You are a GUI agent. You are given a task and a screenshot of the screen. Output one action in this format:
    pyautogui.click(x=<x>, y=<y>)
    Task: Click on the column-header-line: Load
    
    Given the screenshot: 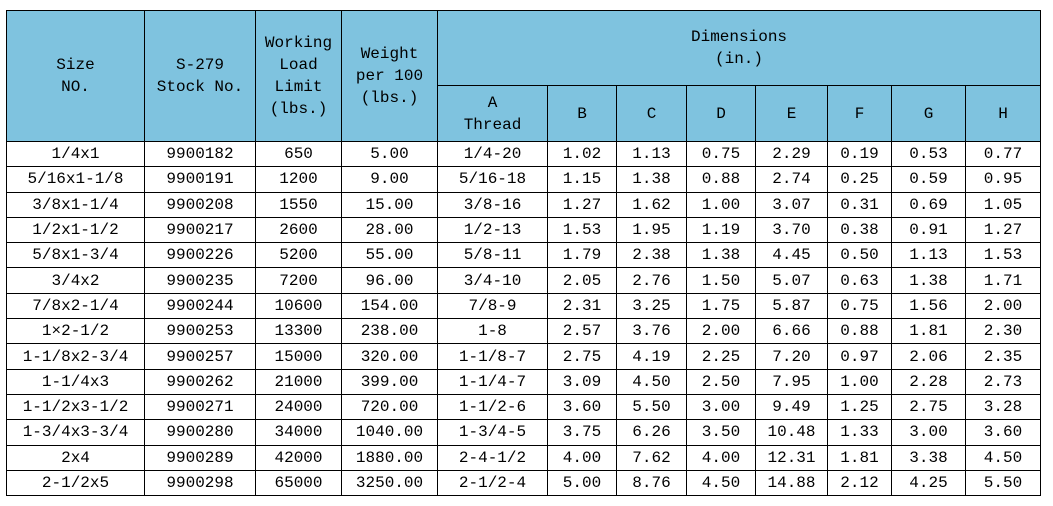 What is the action you would take?
    pyautogui.click(x=298, y=65)
    